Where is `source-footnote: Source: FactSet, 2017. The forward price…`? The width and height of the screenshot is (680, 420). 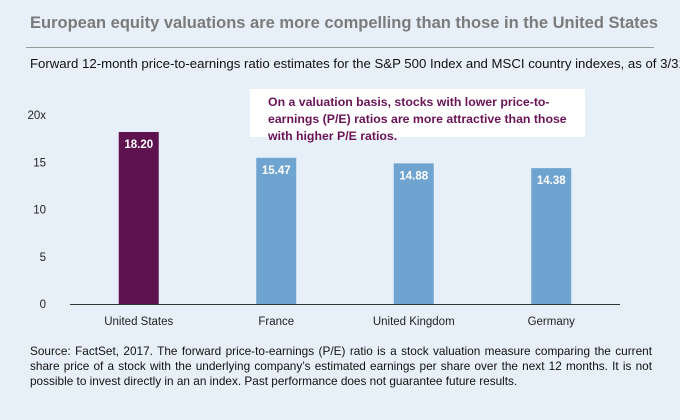
source-footnote: Source: FactSet, 2017. The forward price… is located at coordinates (341, 366).